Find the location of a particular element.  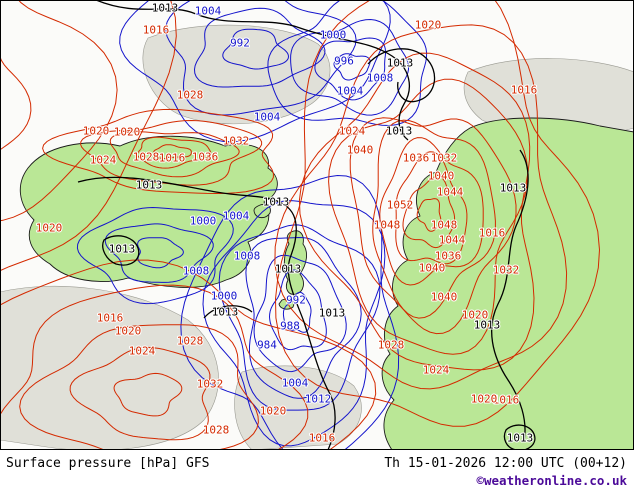

isobar-1004-arctic-low-west is located at coordinates (255, 71).